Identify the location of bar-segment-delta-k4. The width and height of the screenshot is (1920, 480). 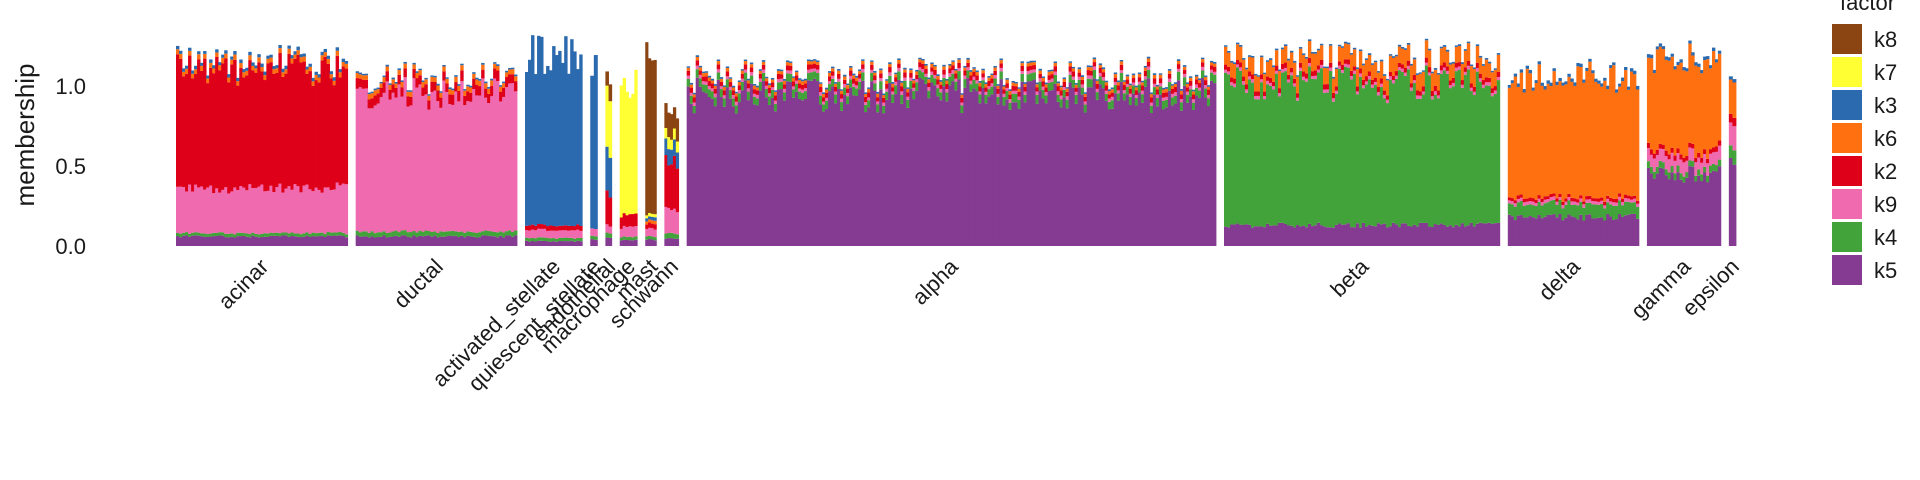
(1593, 211).